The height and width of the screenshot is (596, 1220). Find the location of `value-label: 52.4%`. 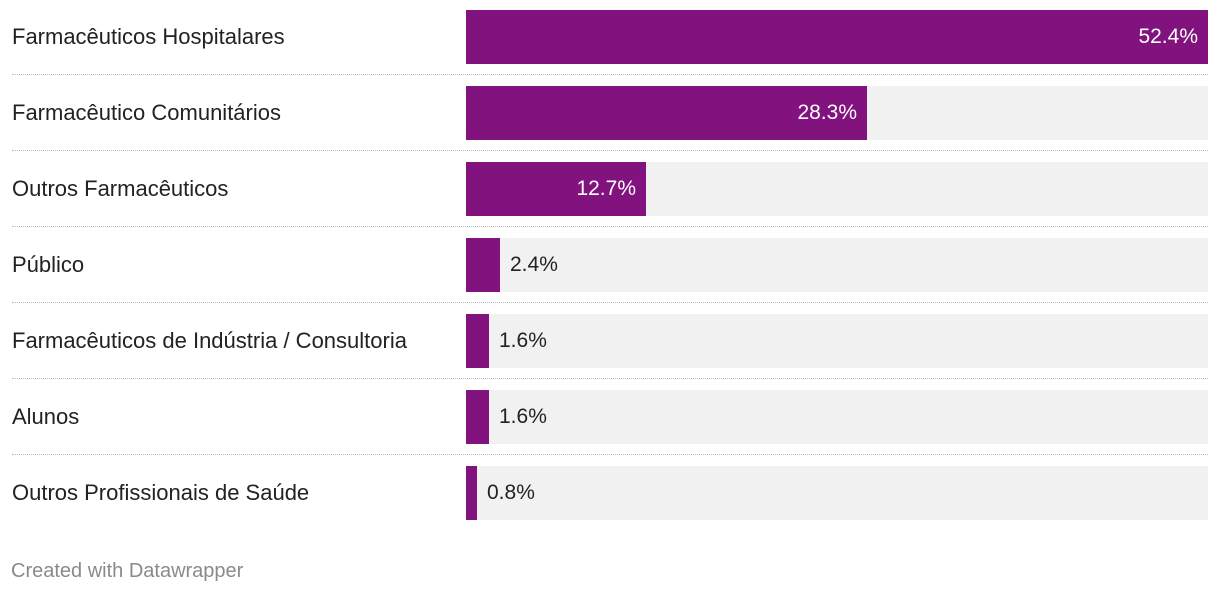

value-label: 52.4% is located at coordinates (1168, 36).